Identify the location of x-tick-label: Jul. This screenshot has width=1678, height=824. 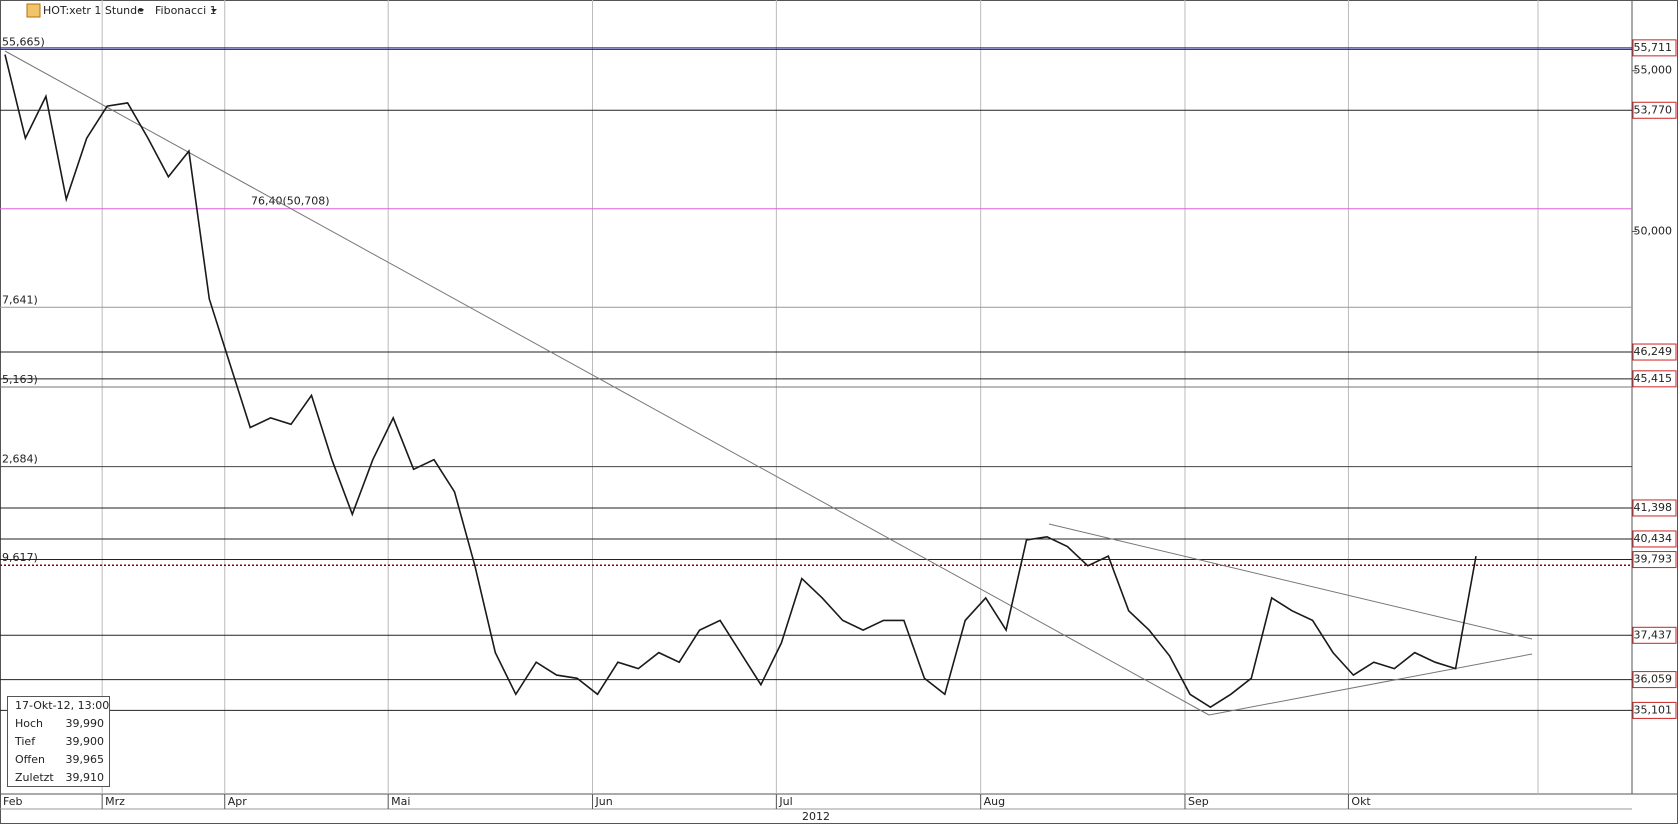
(785, 801).